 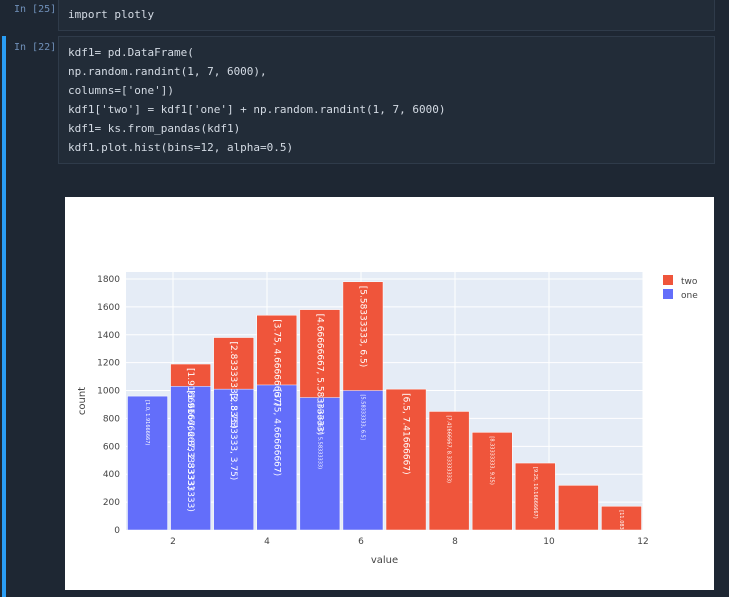 I want to click on bar-label-two: [5.58333333, 6.5), so click(x=362, y=326).